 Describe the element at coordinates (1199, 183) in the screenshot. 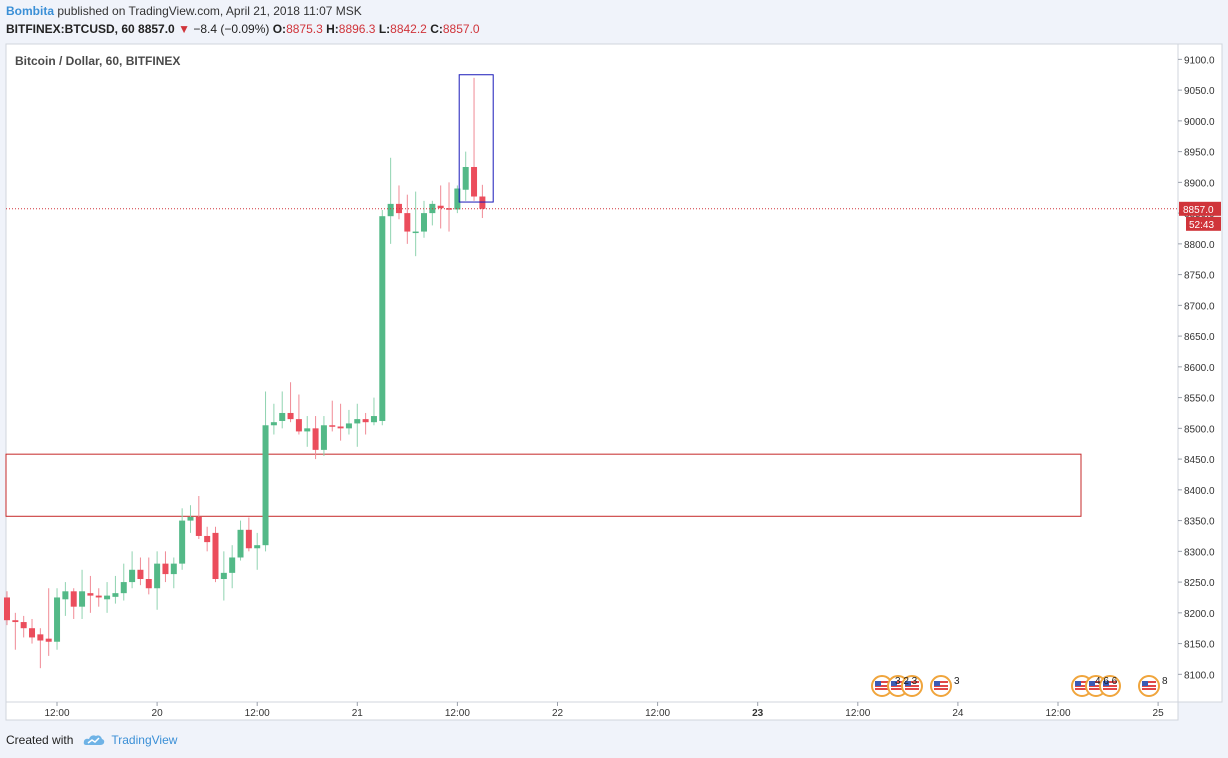

I see `y-tick-label: 8900.0` at that location.